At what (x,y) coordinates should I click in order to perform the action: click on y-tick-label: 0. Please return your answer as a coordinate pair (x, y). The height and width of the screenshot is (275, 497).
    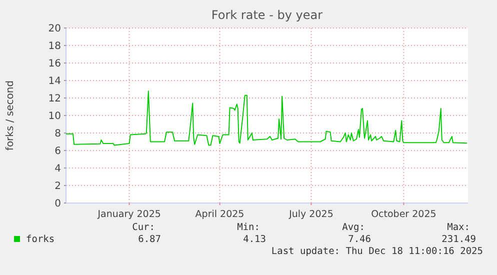
    Looking at the image, I should click on (57, 204).